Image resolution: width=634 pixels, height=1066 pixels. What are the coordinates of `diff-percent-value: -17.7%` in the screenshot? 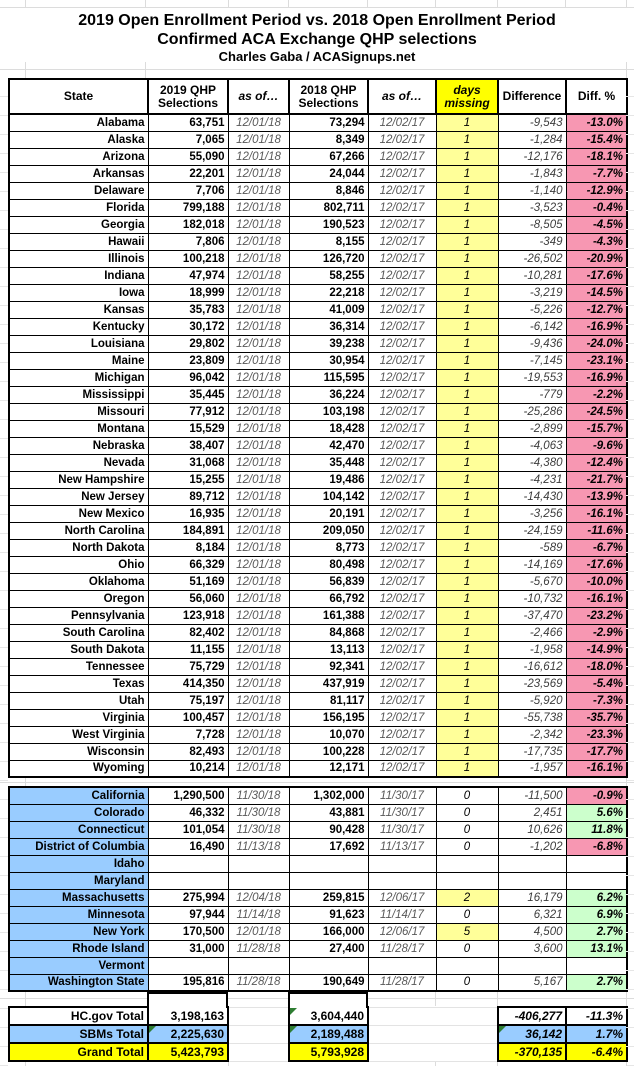 It's located at (596, 751).